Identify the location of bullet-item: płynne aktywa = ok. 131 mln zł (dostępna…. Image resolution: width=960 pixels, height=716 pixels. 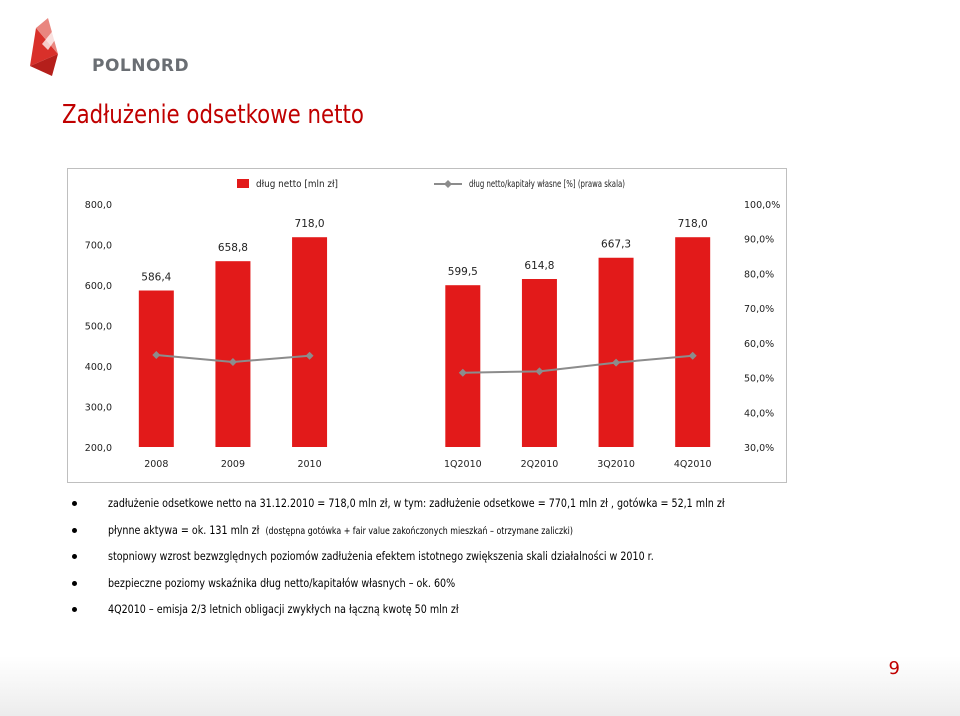
(502, 530).